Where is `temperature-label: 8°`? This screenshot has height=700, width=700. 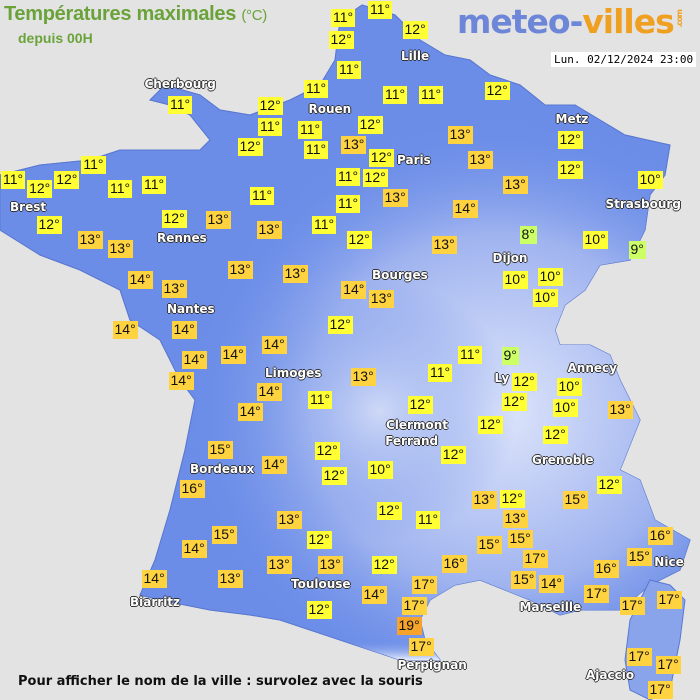 temperature-label: 8° is located at coordinates (528, 235).